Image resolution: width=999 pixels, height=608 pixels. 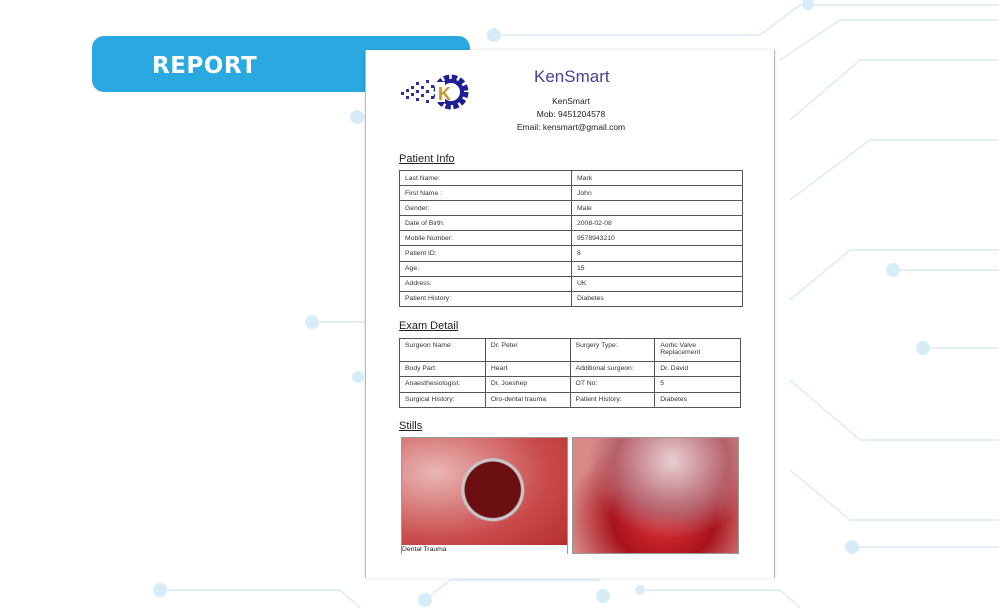 I want to click on field-value: Mark, so click(x=657, y=178).